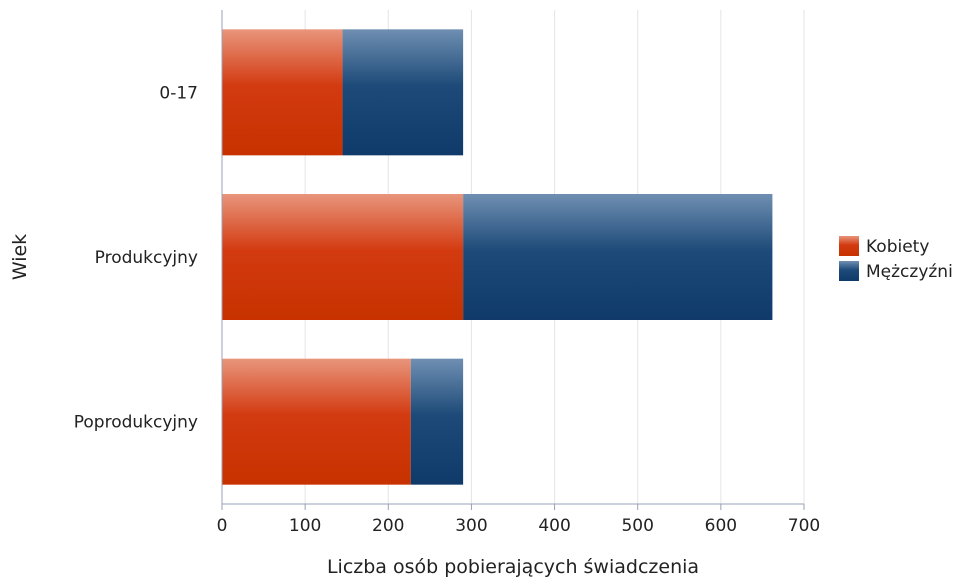 This screenshot has width=975, height=584. I want to click on x-tick-label-0: 0, so click(222, 526).